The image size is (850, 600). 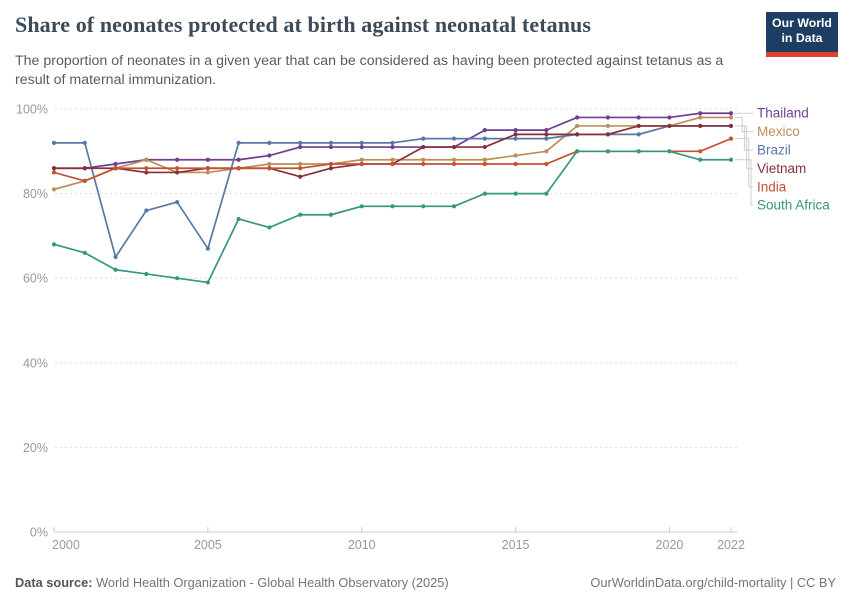 I want to click on point-brazil-2008, so click(x=300, y=142).